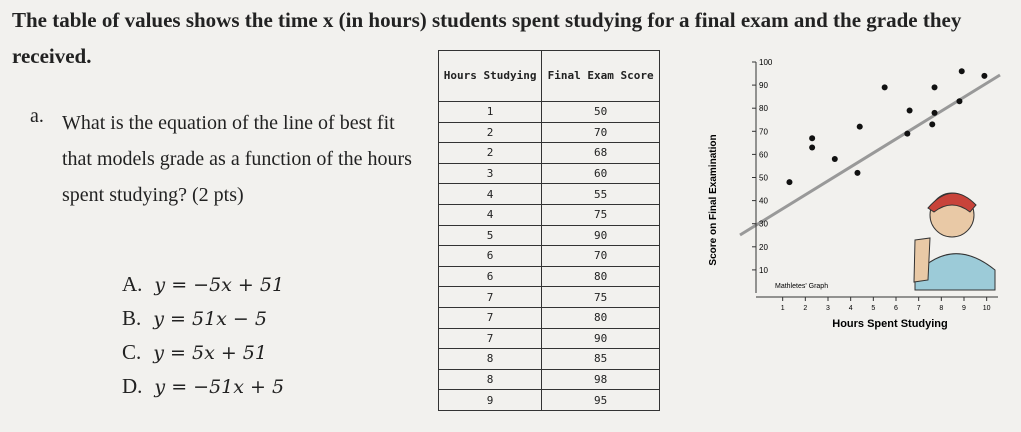  I want to click on cell: 3, so click(490, 173).